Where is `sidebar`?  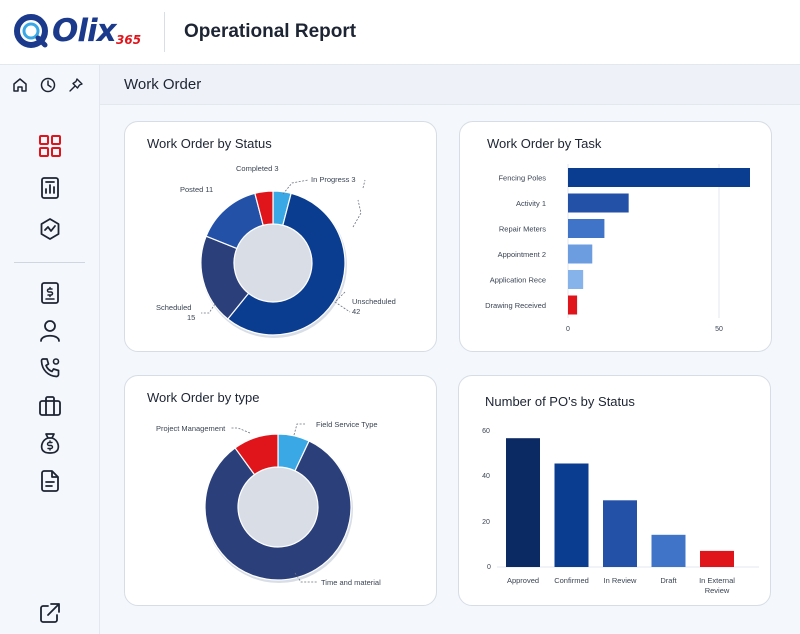 sidebar is located at coordinates (50, 349).